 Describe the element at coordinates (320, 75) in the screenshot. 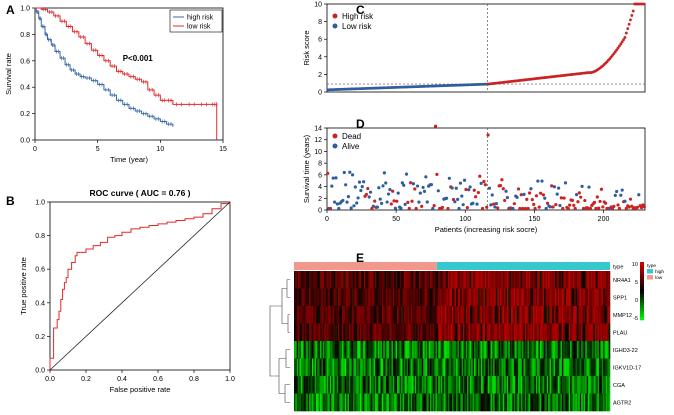

I see `risk-y-tick-label: 2` at that location.